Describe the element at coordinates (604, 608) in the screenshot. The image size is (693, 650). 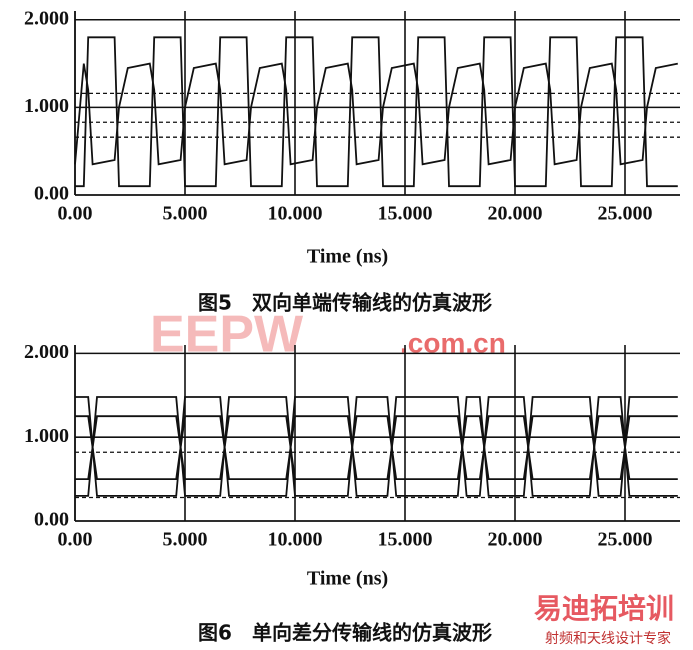
I see `watermark-brand: 易迪拓培训` at that location.